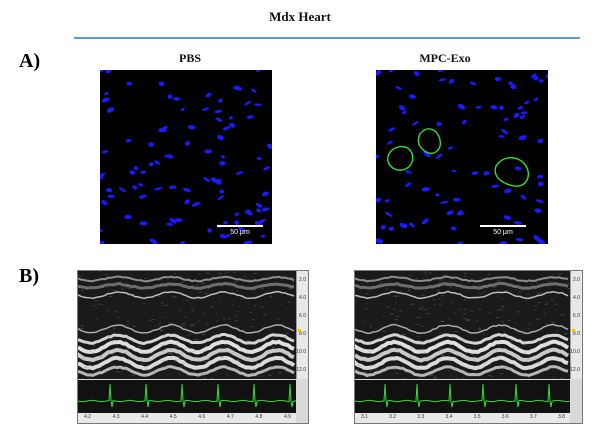 This screenshot has width=600, height=443. Describe the element at coordinates (302, 334) in the screenshot. I see `depth-tick-label: 8.0` at that location.